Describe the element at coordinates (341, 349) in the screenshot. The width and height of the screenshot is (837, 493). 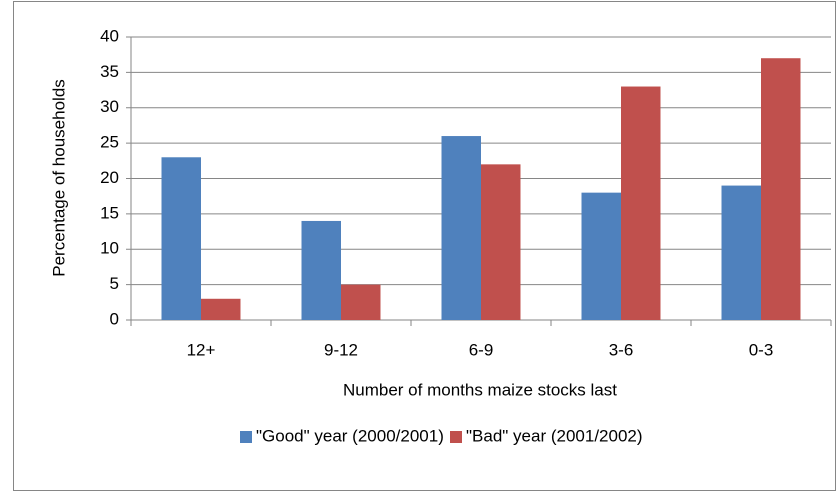
I see `x-tick-label: 9-12` at that location.